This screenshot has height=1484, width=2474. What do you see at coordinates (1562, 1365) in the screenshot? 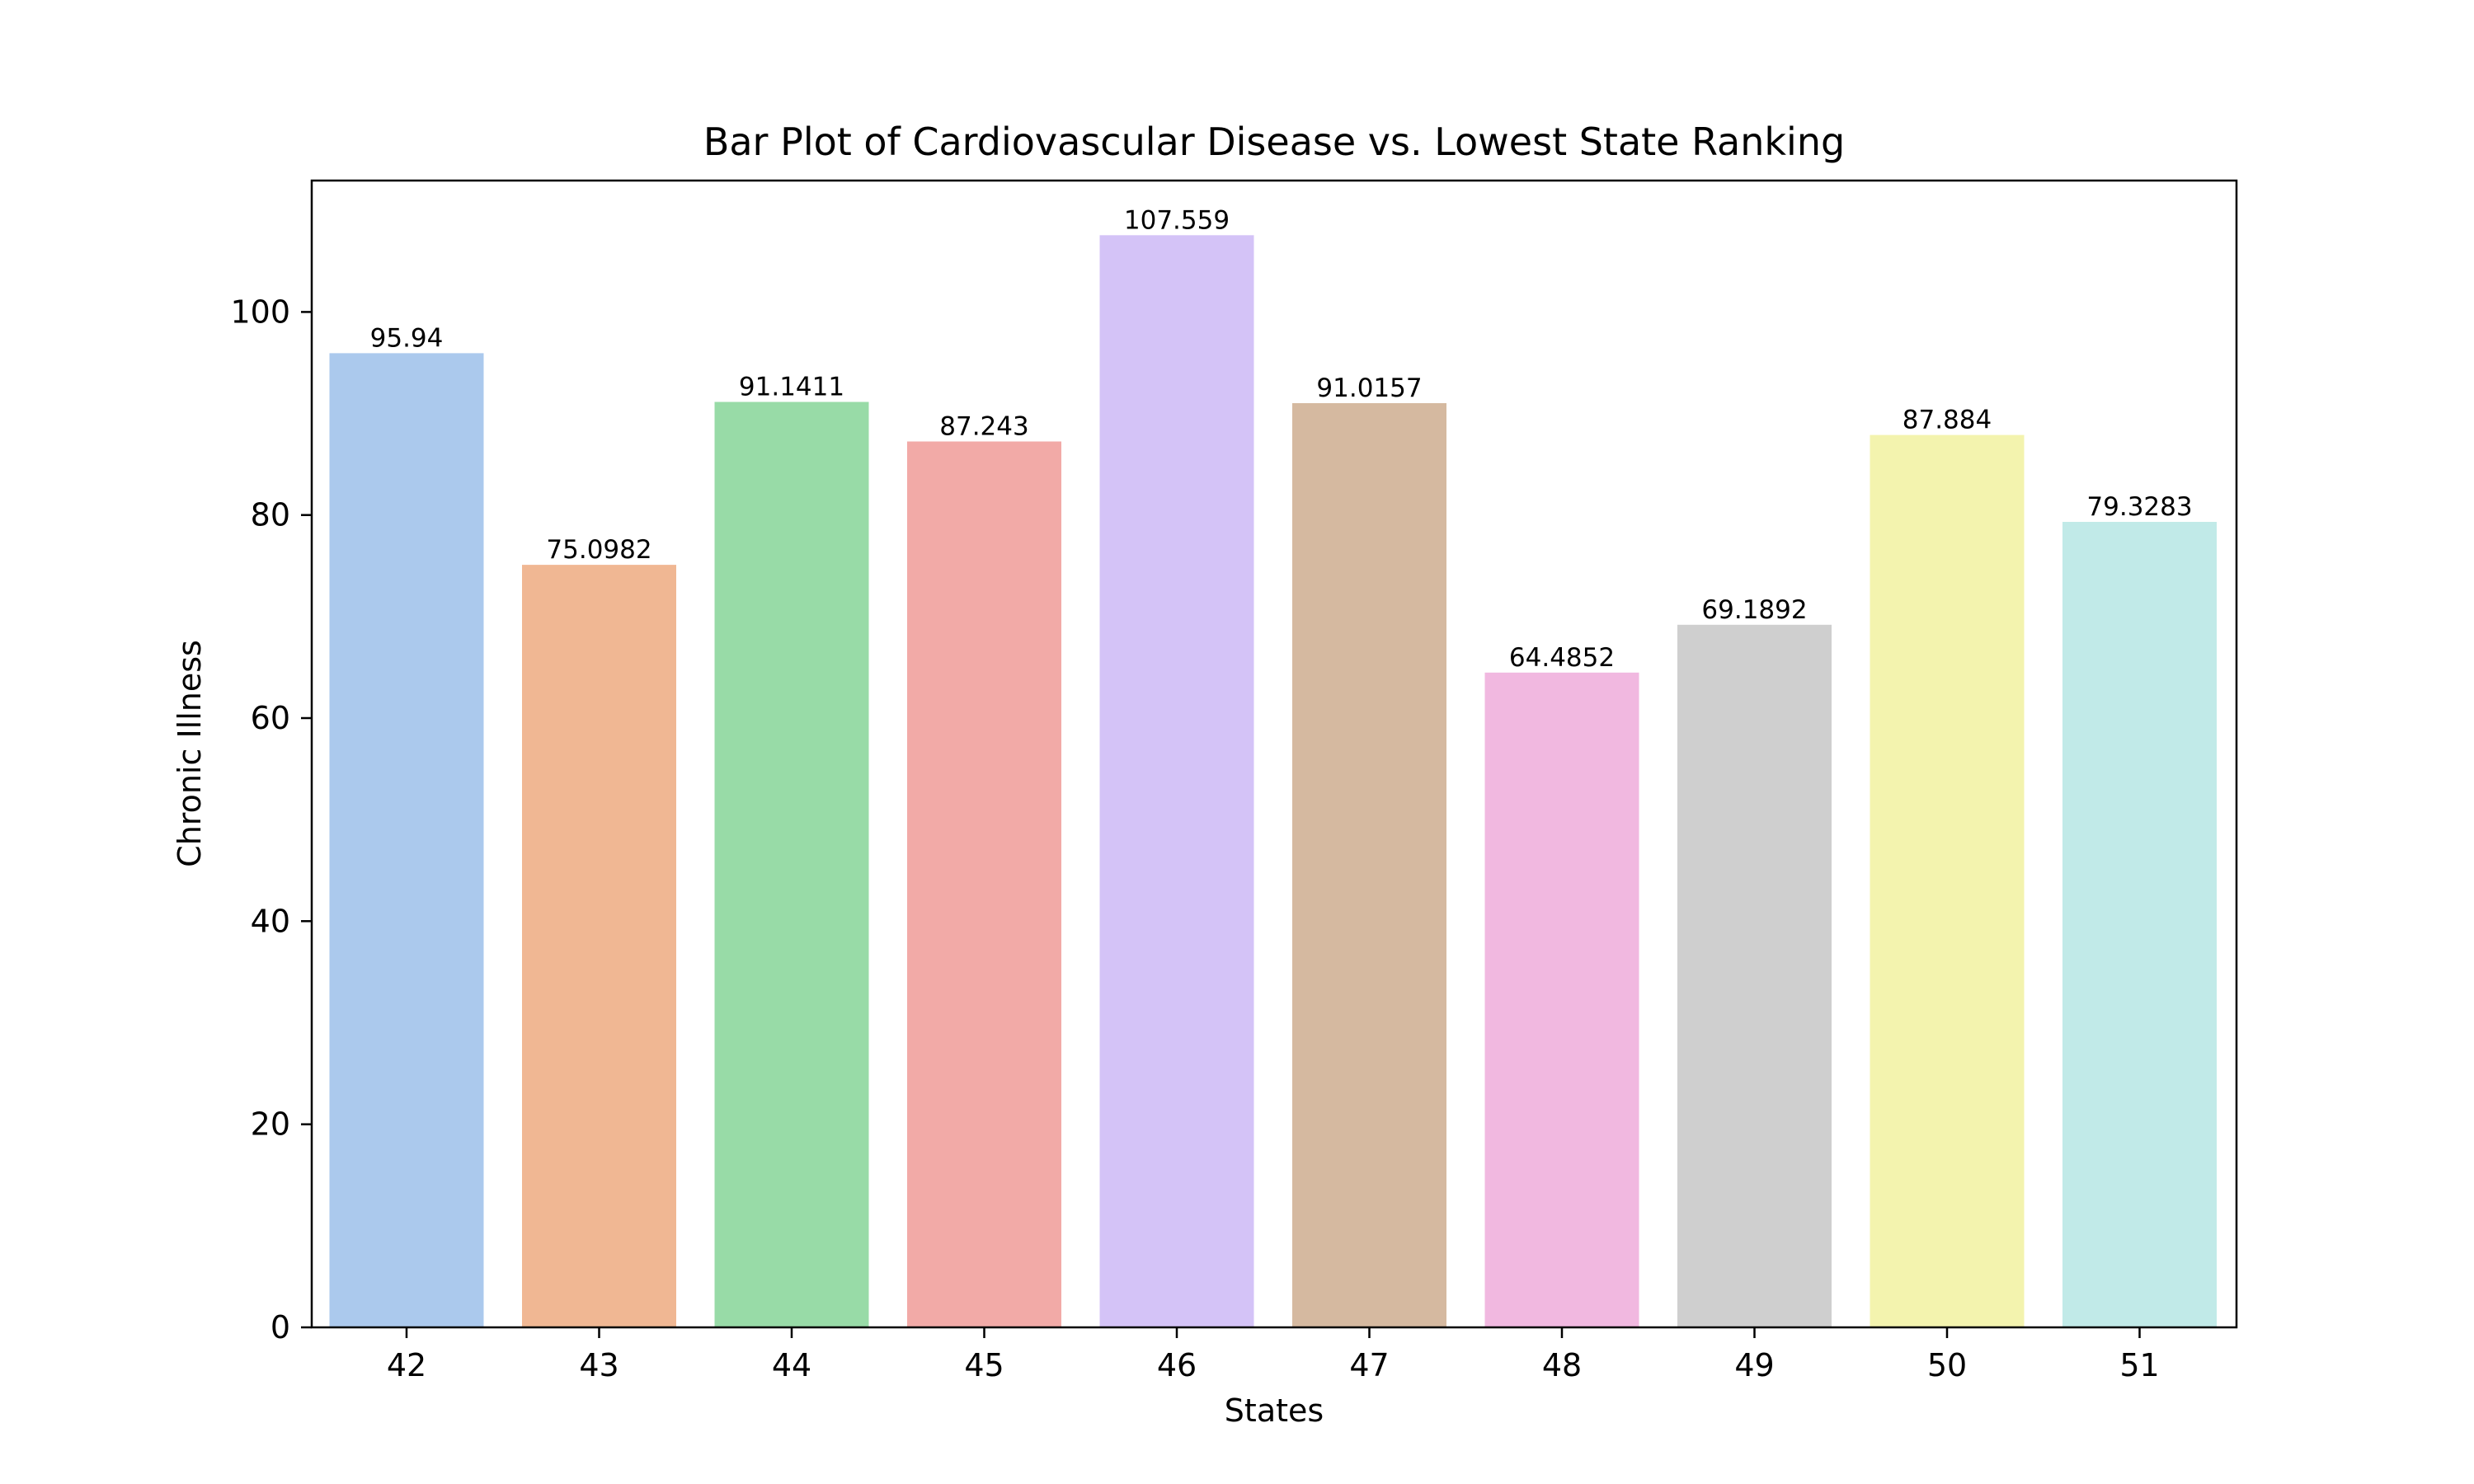
I see `x-tick-label-48: 48` at bounding box center [1562, 1365].